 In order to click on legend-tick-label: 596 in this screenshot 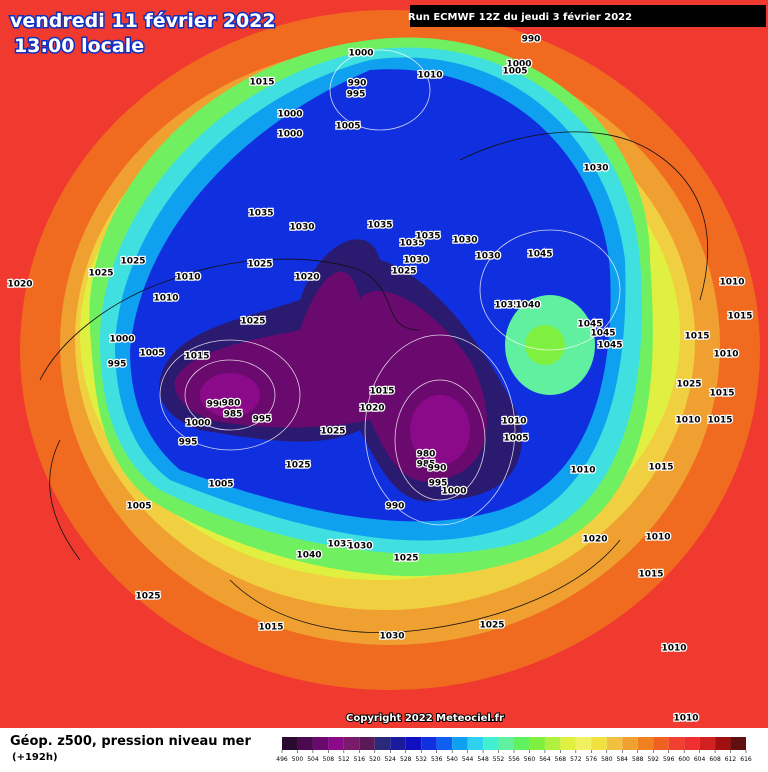, I will do `click(669, 759)`.